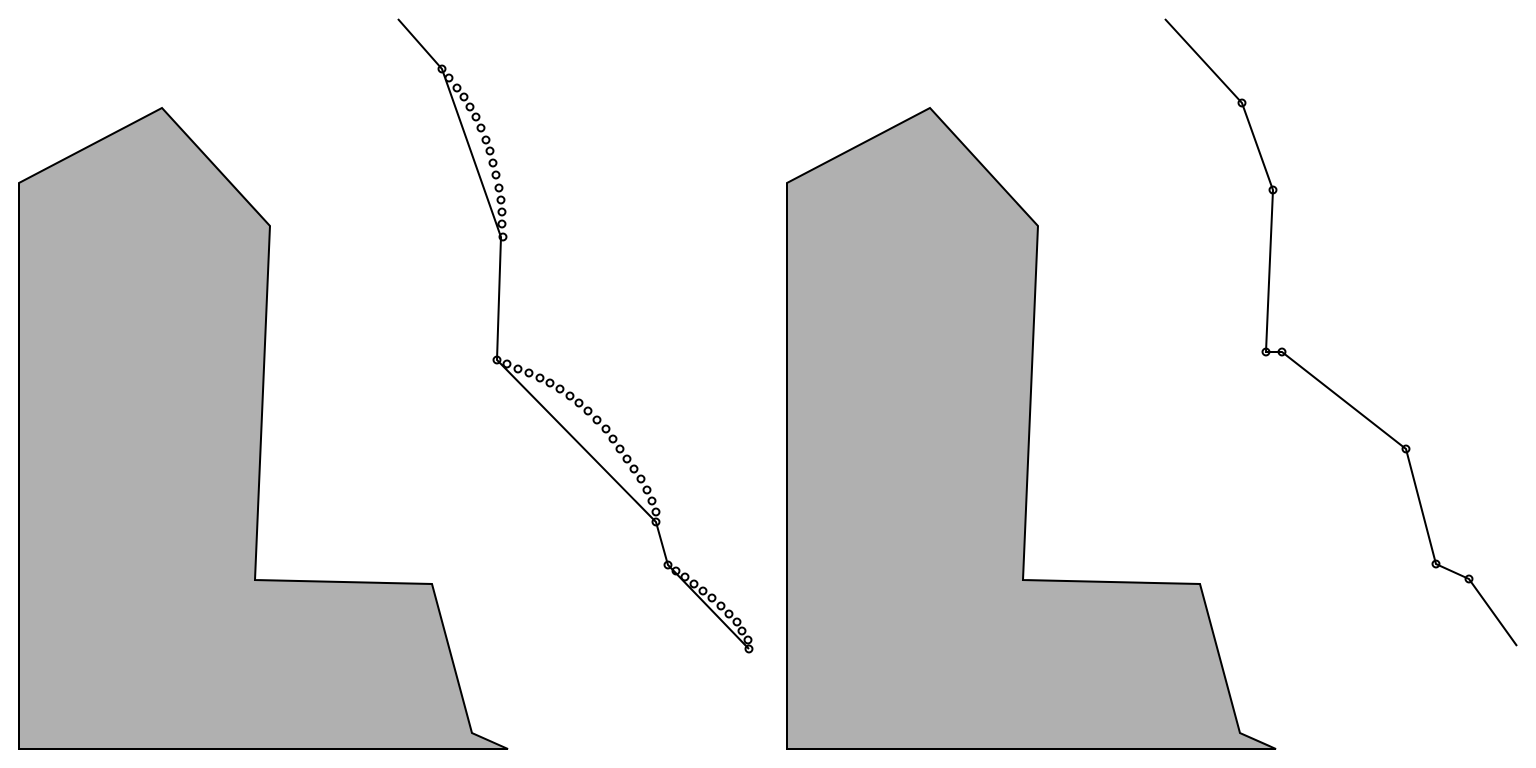  Describe the element at coordinates (1355, 341) in the screenshot. I see `waypoints-right` at that location.